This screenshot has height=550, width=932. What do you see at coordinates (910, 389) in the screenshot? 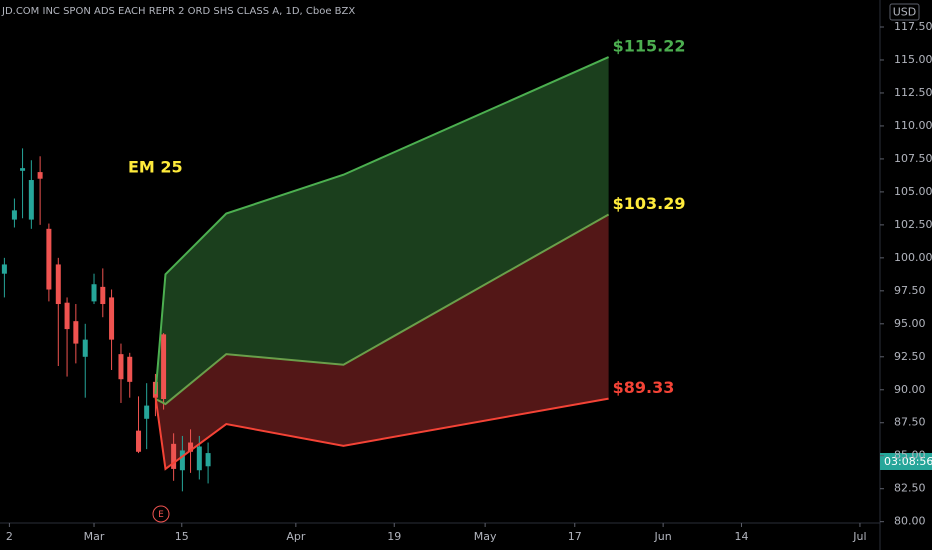
I see `y-tick-label: 90.00` at bounding box center [910, 389].